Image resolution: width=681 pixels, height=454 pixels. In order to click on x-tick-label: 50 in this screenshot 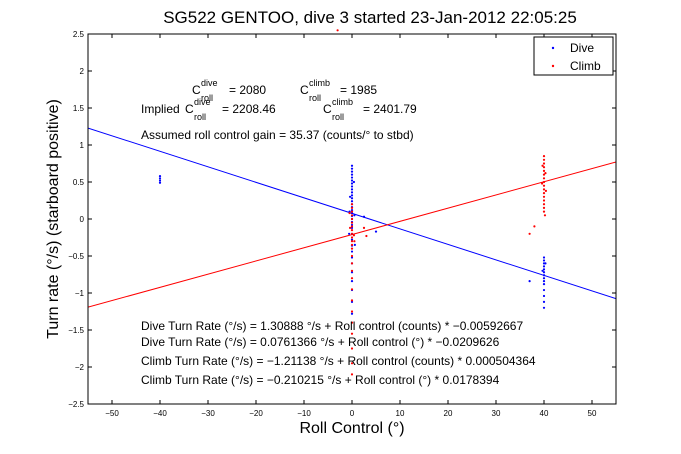, I will do `click(592, 413)`.